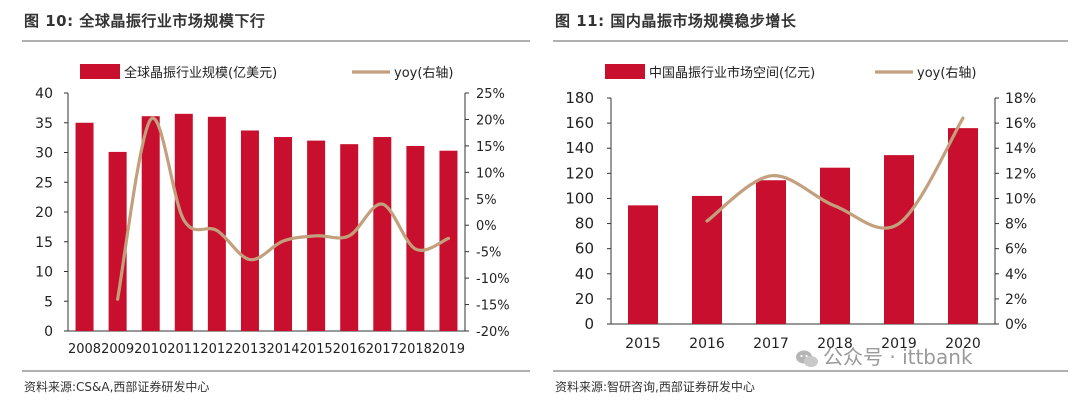 The image size is (1080, 400). I want to click on y-right-tick-label: -10%, so click(493, 279).